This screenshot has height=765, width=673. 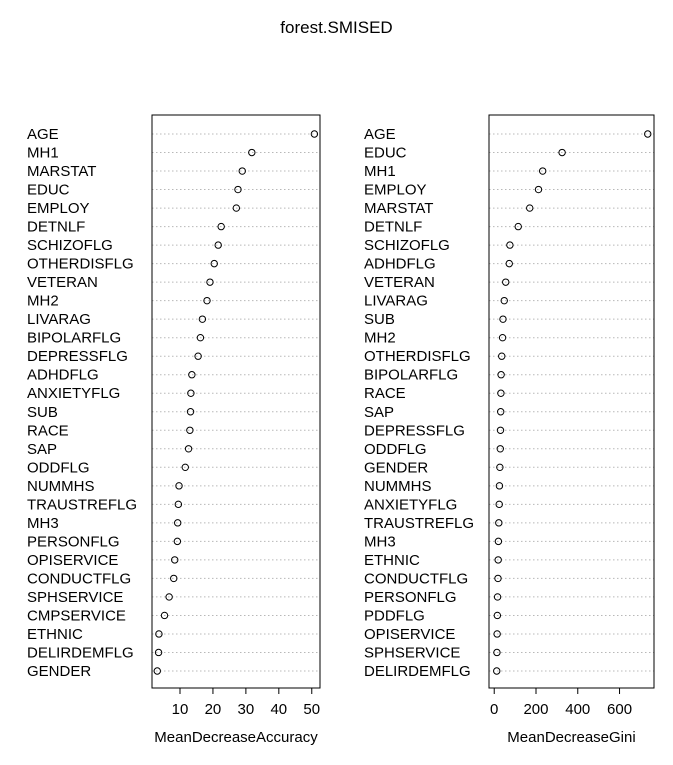 What do you see at coordinates (562, 152) in the screenshot?
I see `data-point-educ` at bounding box center [562, 152].